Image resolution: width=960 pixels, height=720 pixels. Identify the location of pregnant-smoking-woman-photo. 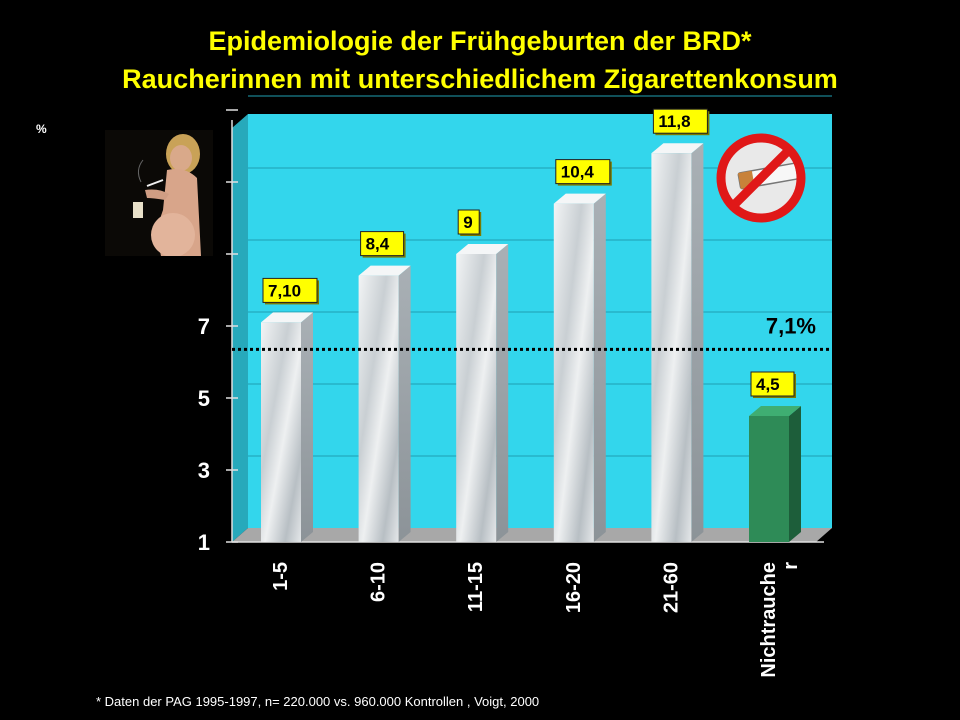
(159, 193).